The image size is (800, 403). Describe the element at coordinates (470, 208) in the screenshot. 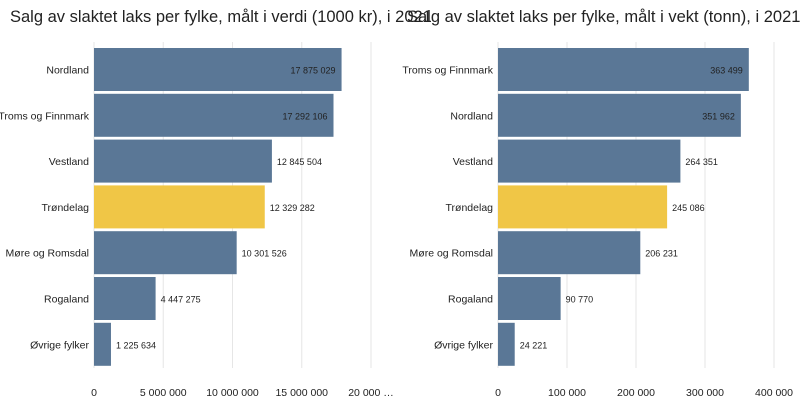

I see `weight-category-label: Trøndelag` at that location.